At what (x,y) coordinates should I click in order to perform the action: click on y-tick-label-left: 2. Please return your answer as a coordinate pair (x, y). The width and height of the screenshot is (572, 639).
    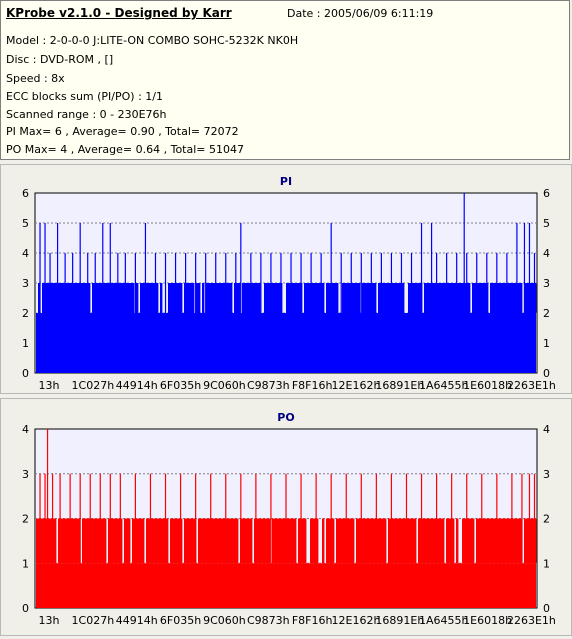
    Looking at the image, I should click on (25, 519).